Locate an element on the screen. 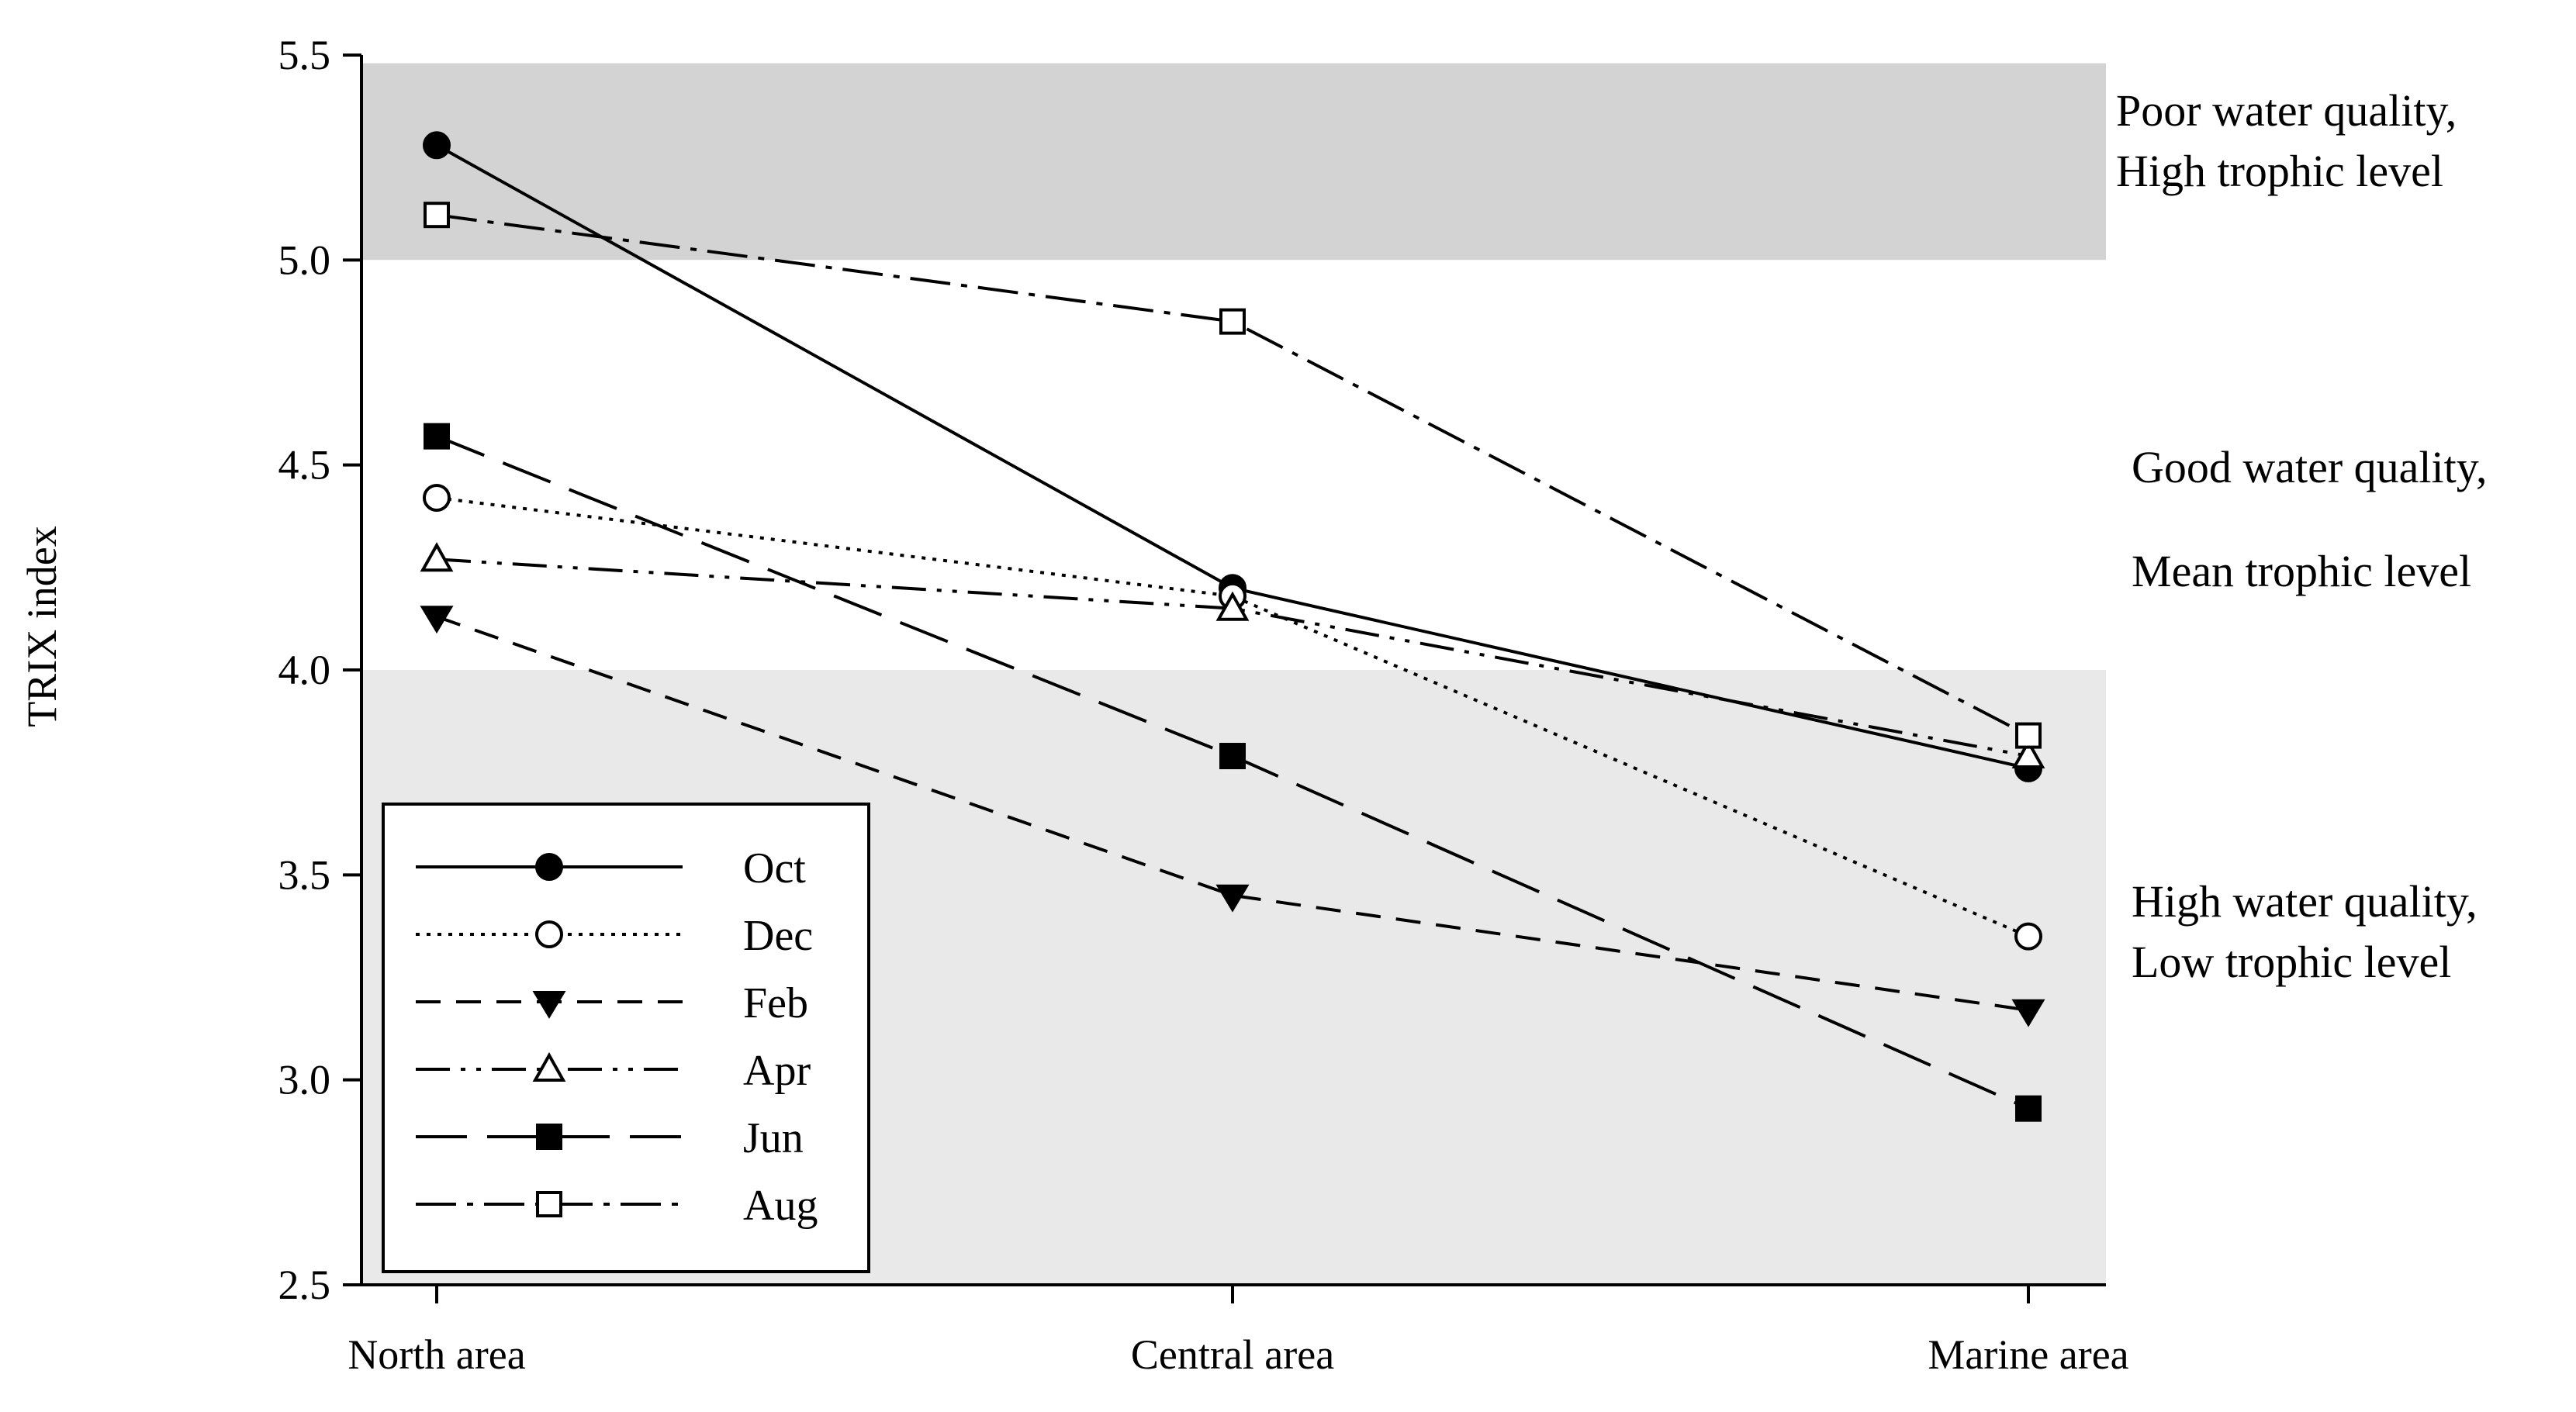 This screenshot has height=1412, width=2576. legend-marker-apr is located at coordinates (549, 1066).